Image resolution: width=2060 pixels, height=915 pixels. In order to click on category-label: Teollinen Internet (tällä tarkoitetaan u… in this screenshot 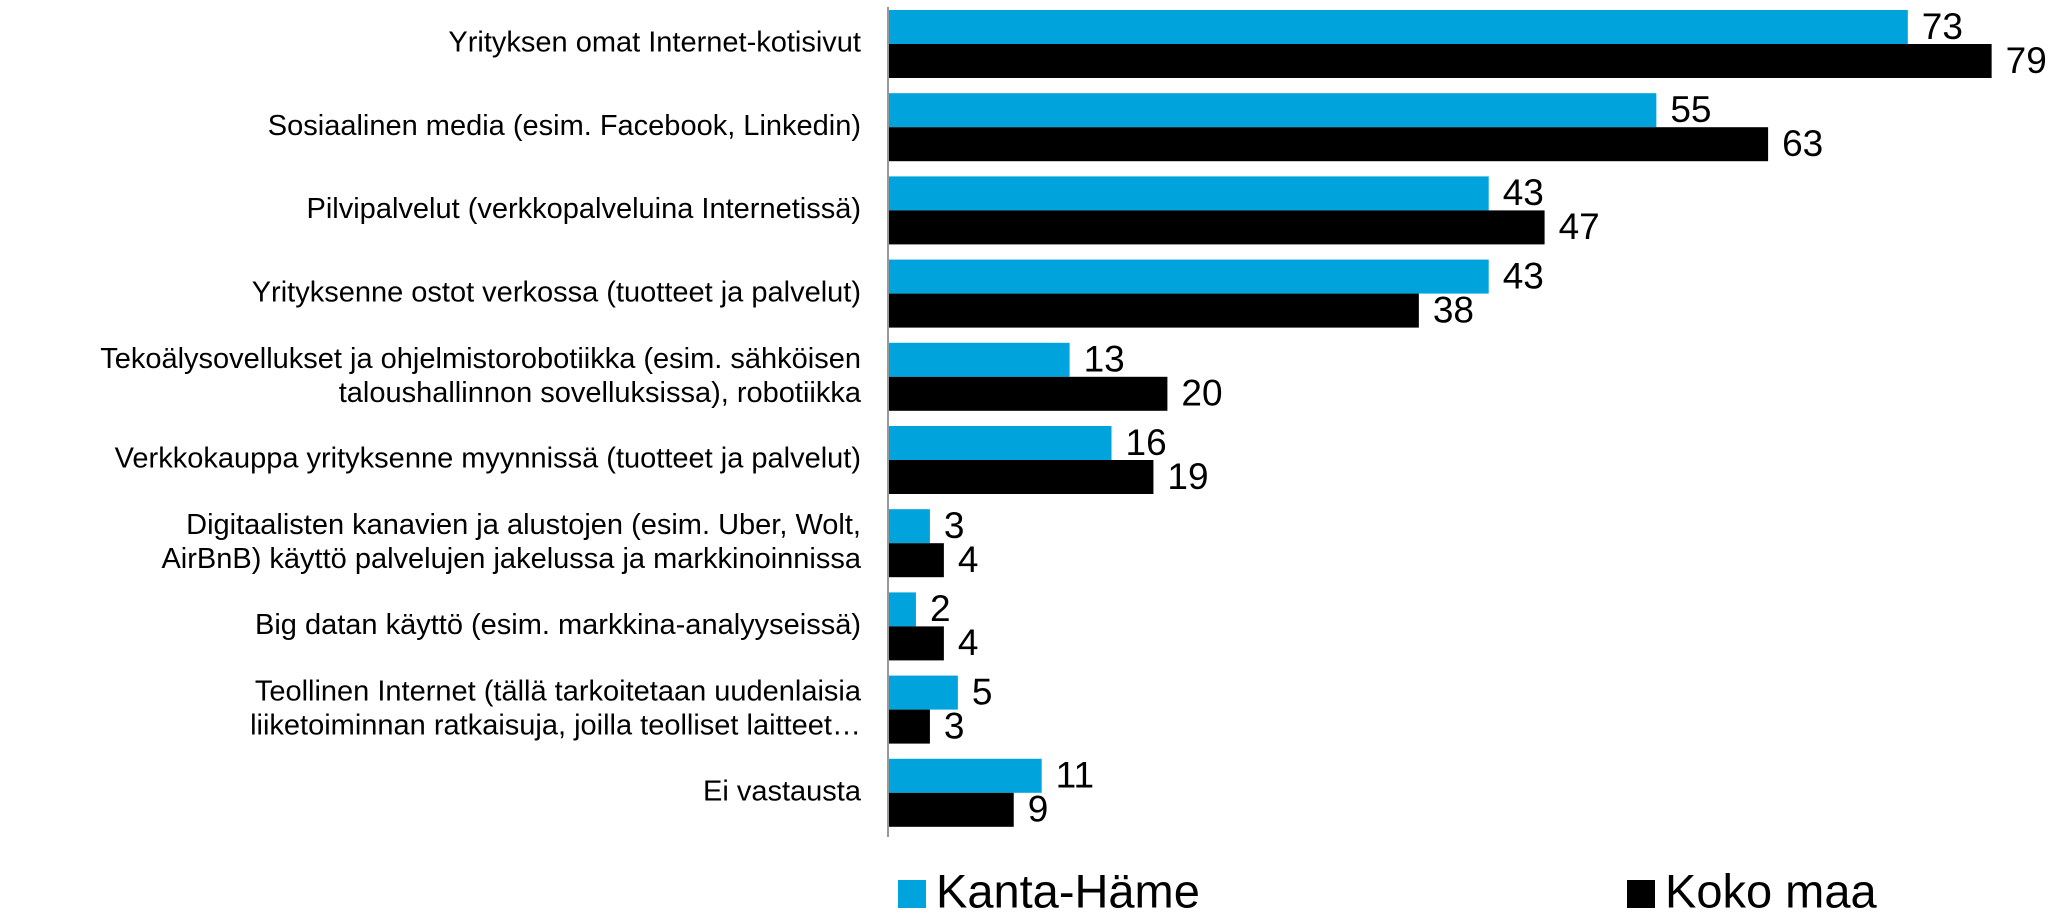, I will do `click(556, 708)`.